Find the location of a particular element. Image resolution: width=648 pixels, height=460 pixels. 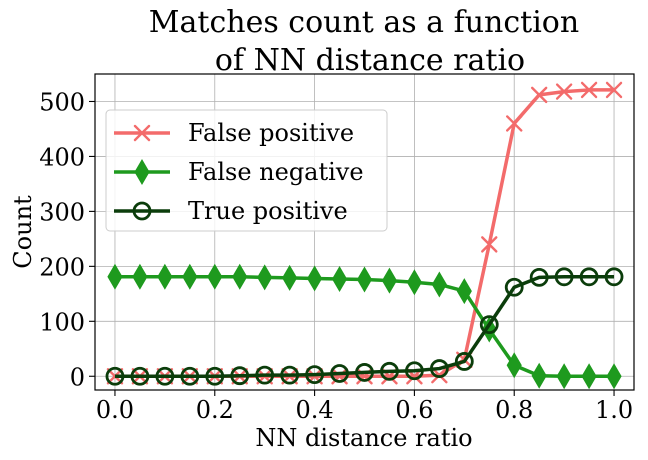

legend-entry: False negative is located at coordinates (239, 172).